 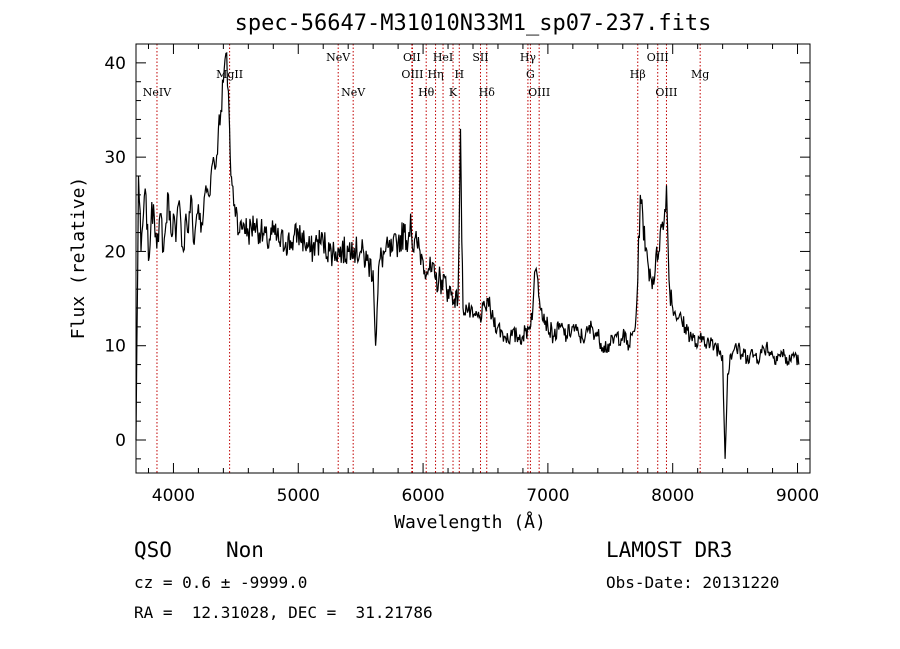 What do you see at coordinates (120, 441) in the screenshot?
I see `y-tick-label: 0` at bounding box center [120, 441].